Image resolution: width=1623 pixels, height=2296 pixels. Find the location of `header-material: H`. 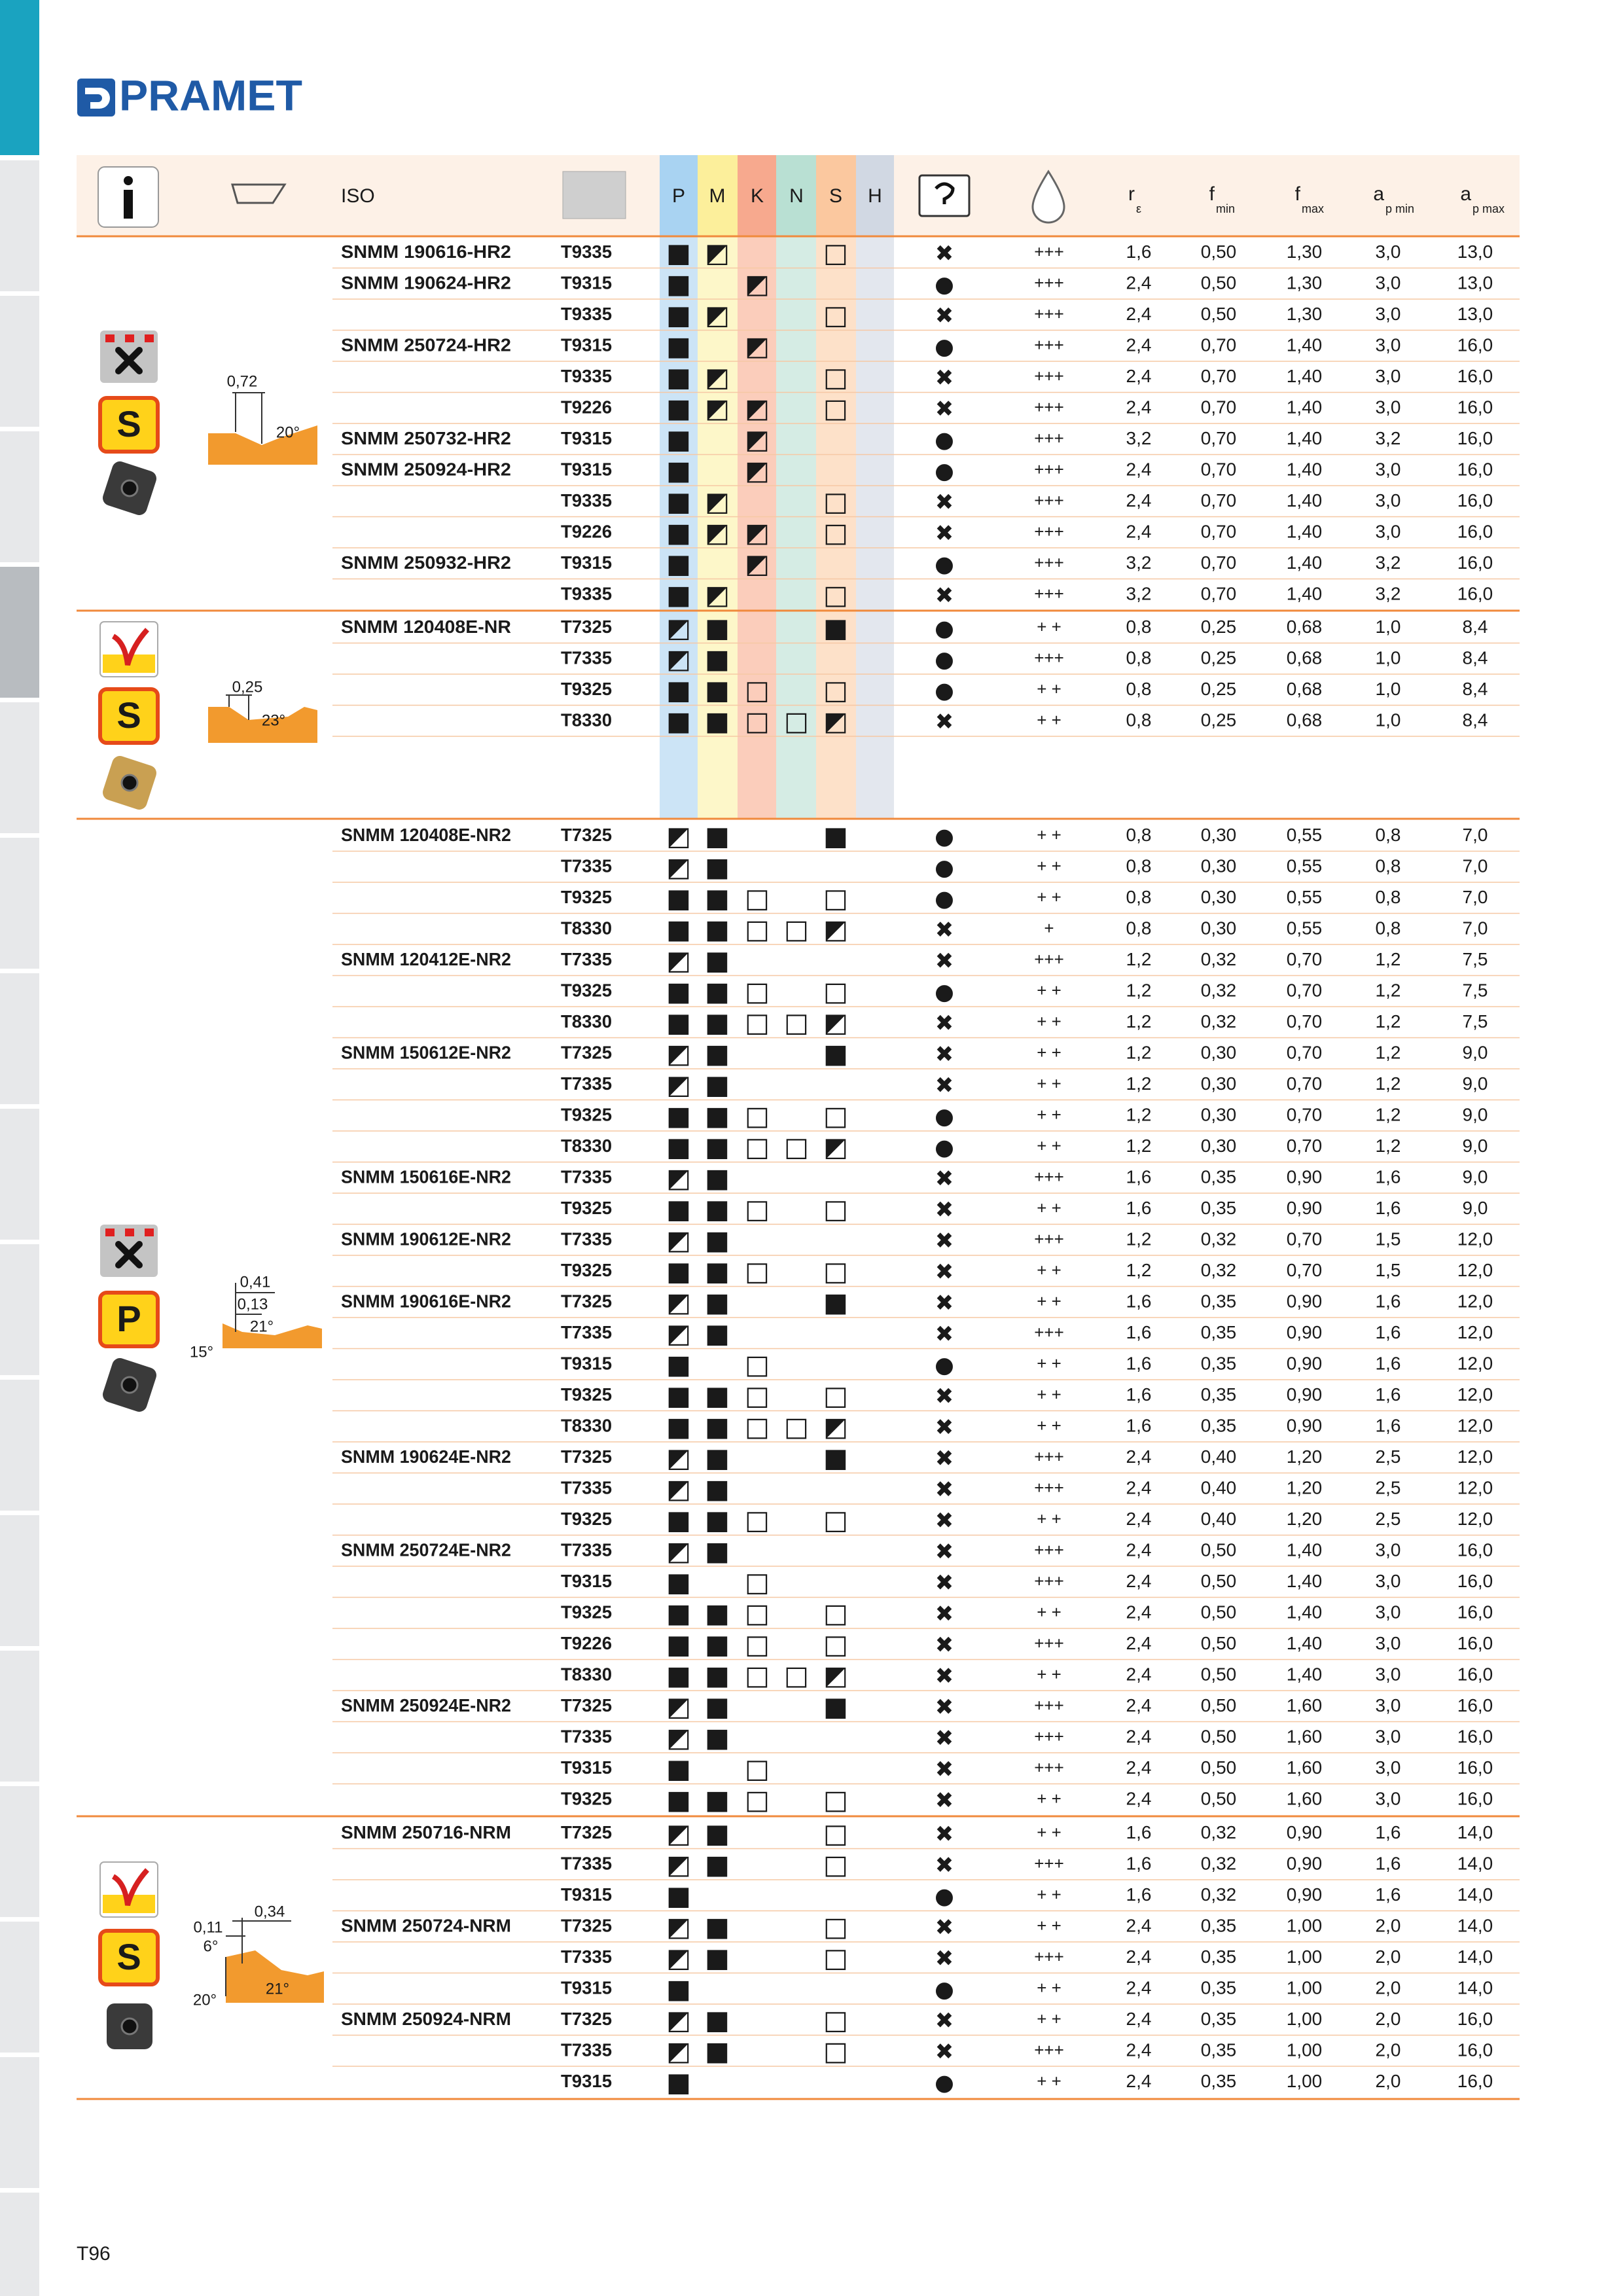

header-material: H is located at coordinates (875, 196).